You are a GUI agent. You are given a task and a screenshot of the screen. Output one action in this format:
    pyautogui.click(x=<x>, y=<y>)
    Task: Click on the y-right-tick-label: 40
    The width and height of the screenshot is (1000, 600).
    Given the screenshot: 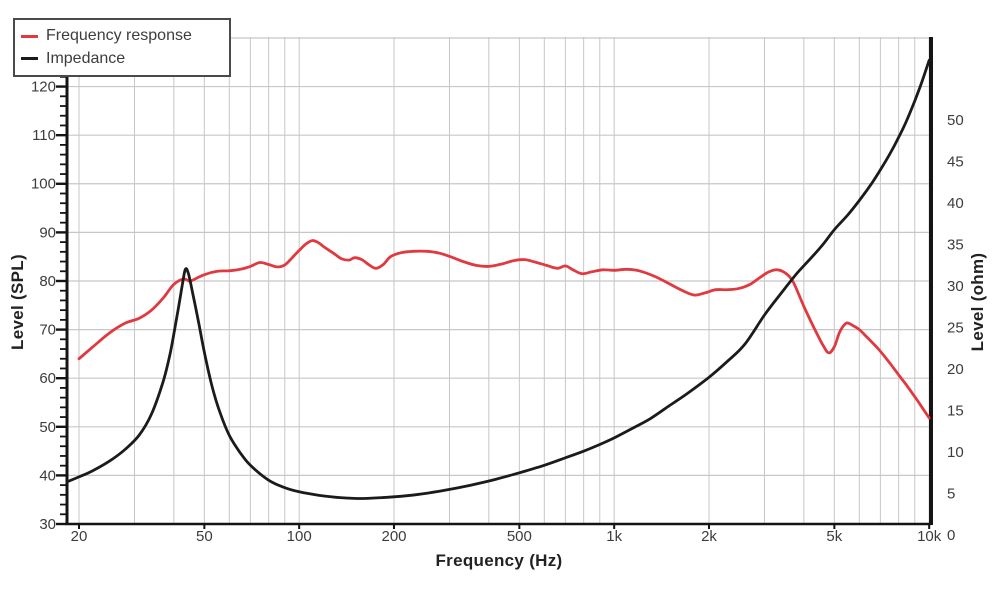 What is the action you would take?
    pyautogui.click(x=955, y=203)
    